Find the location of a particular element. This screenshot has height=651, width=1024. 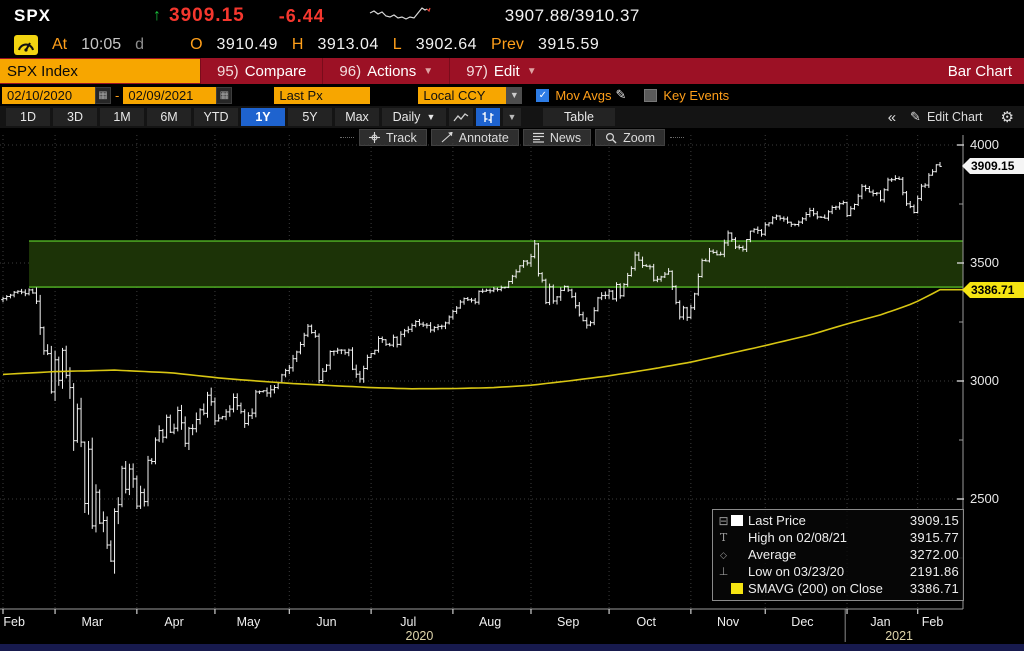

chart-type-dropdown: ▼ is located at coordinates (512, 117).